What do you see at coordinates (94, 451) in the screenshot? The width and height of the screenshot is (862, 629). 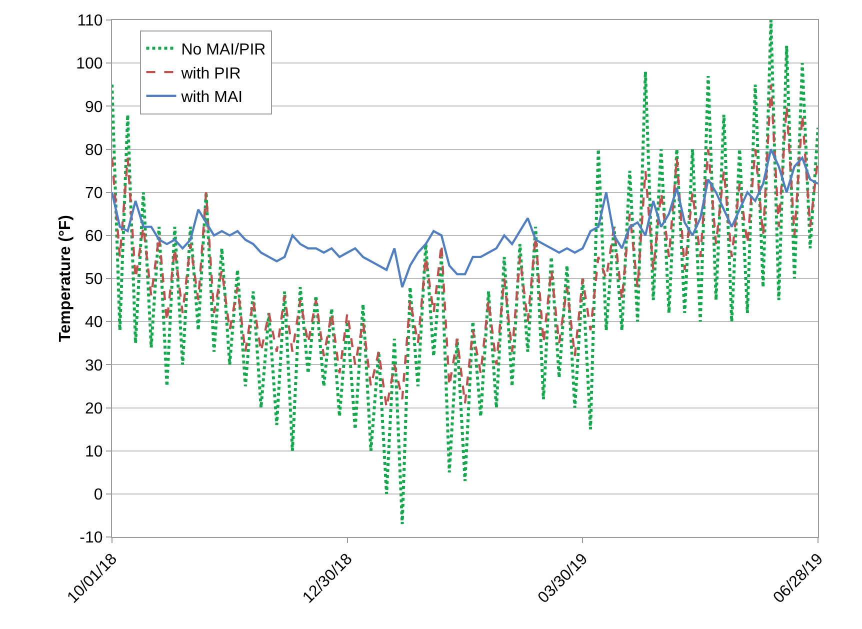 I see `y-tick-label: 10` at bounding box center [94, 451].